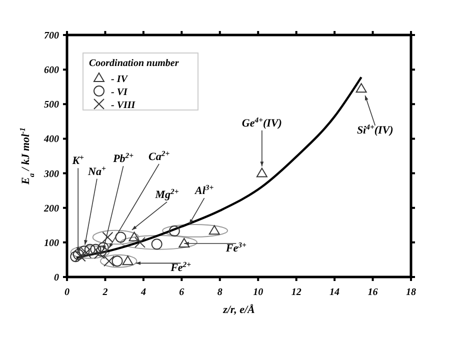  Describe the element at coordinates (51, 208) in the screenshot. I see `y-tick-label: 200` at that location.